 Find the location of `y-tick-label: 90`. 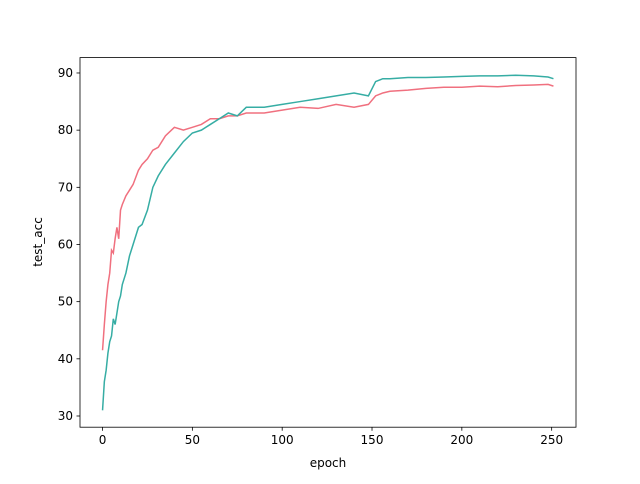

y-tick-label: 90 is located at coordinates (65, 73).